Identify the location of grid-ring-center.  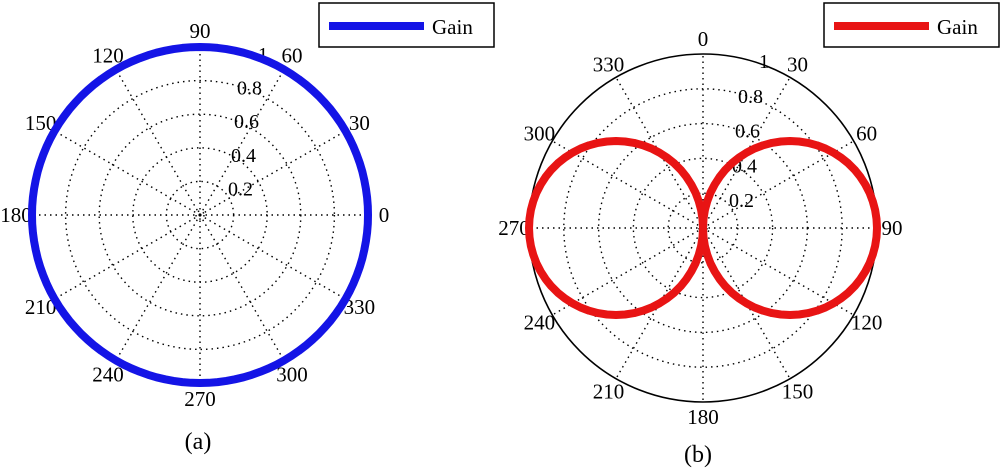
(200, 215).